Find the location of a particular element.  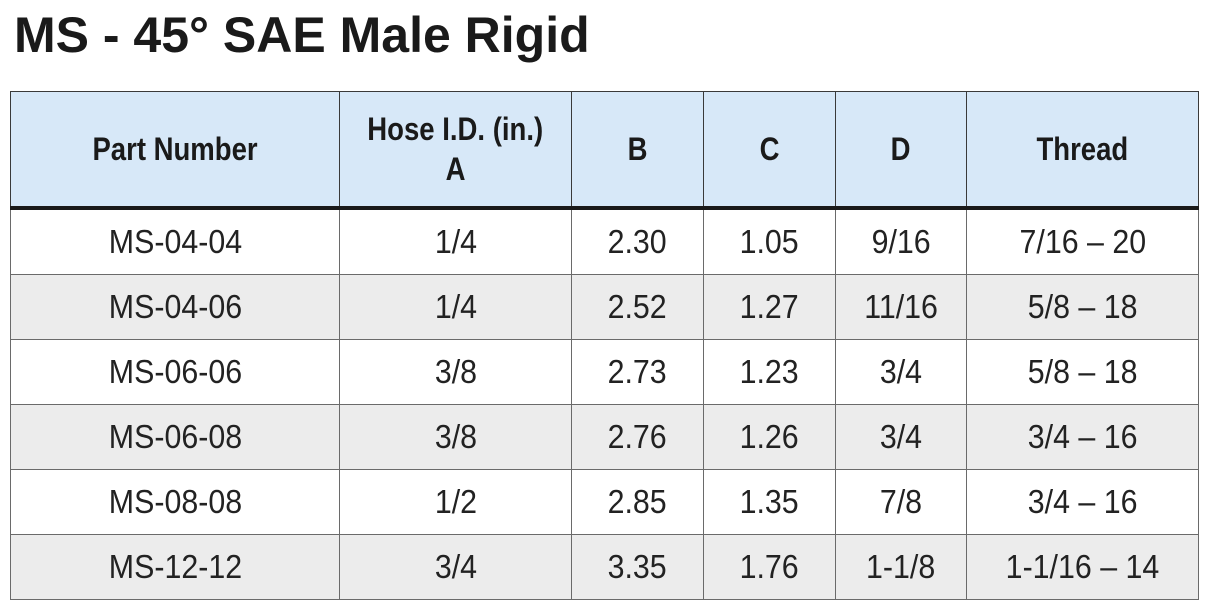

cell-c: 1.23 is located at coordinates (769, 372).